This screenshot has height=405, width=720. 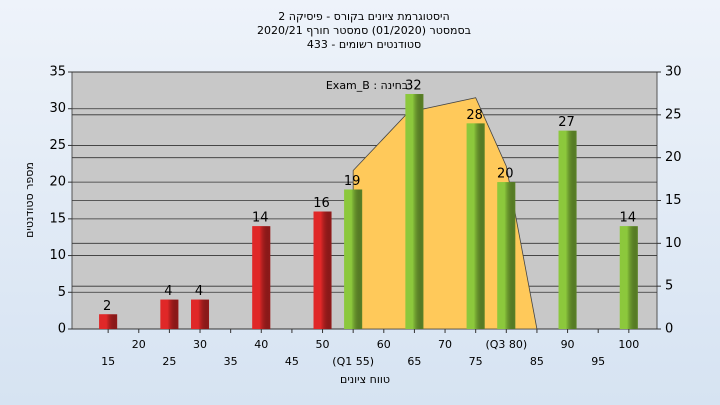 What do you see at coordinates (414, 361) in the screenshot?
I see `x-tick-label: 65` at bounding box center [414, 361].